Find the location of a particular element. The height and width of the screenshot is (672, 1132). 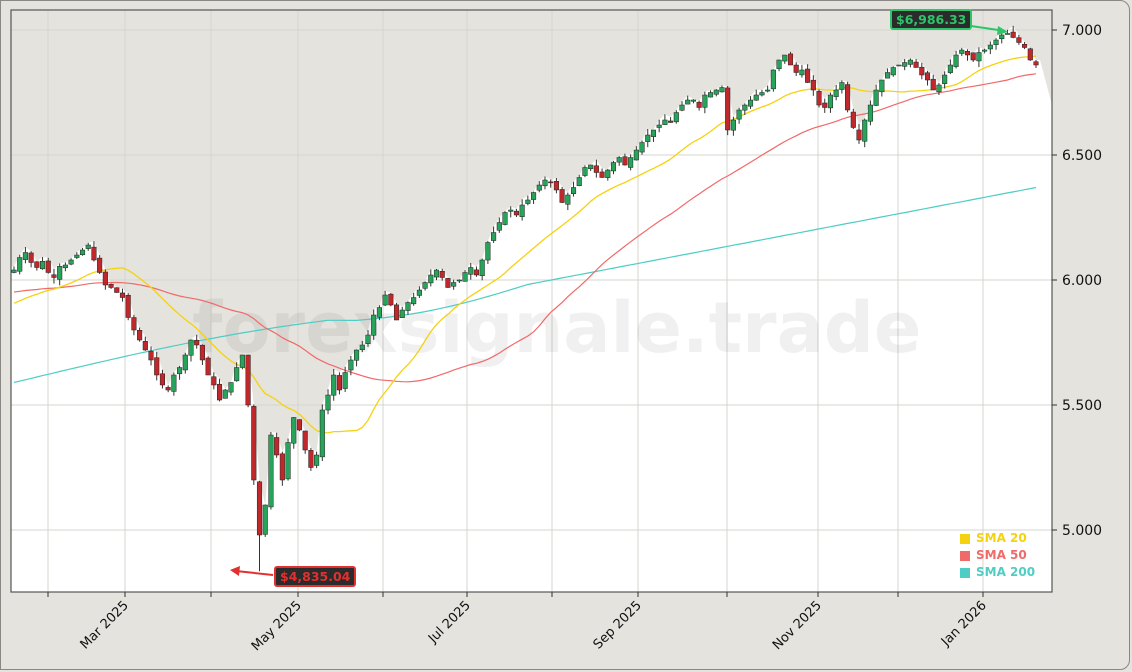

y-tick-label: 6.500 is located at coordinates (1082, 156).